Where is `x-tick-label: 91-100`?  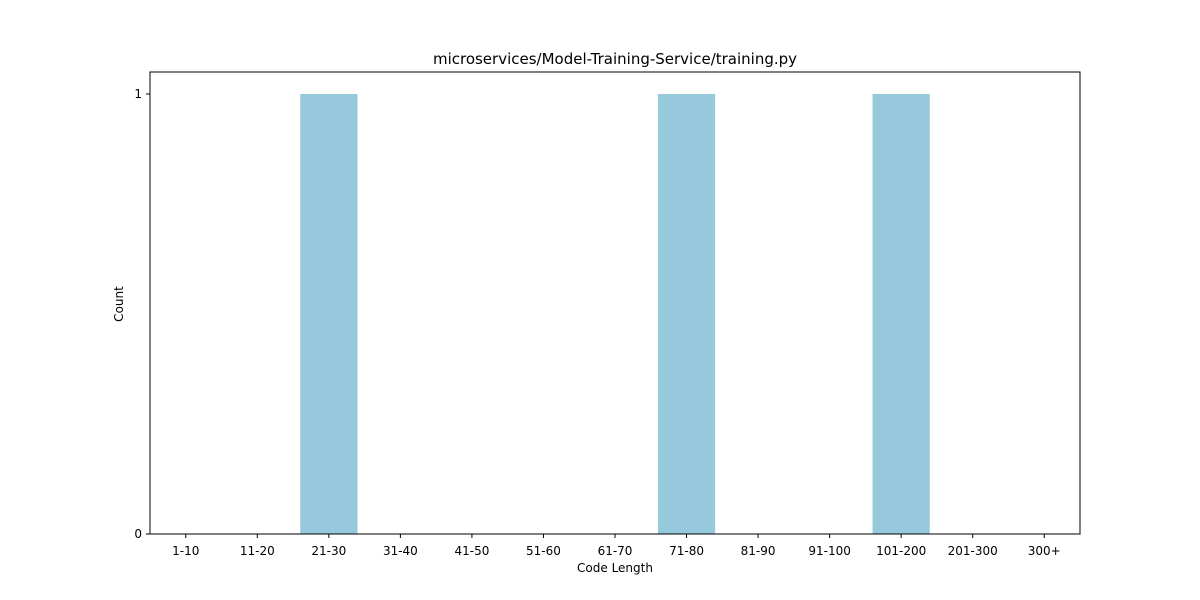 x-tick-label: 91-100 is located at coordinates (829, 551).